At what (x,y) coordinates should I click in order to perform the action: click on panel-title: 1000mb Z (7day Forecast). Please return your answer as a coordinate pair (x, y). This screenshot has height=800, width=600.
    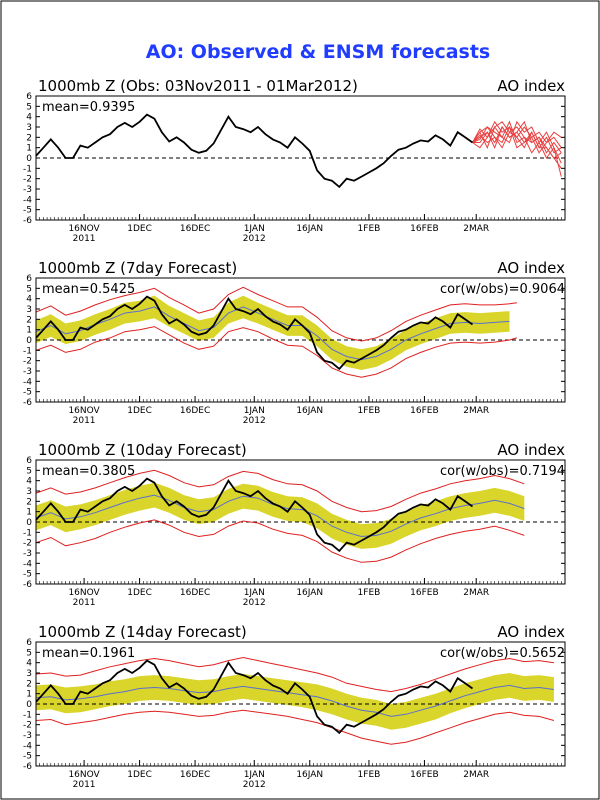
    Looking at the image, I should click on (137, 268).